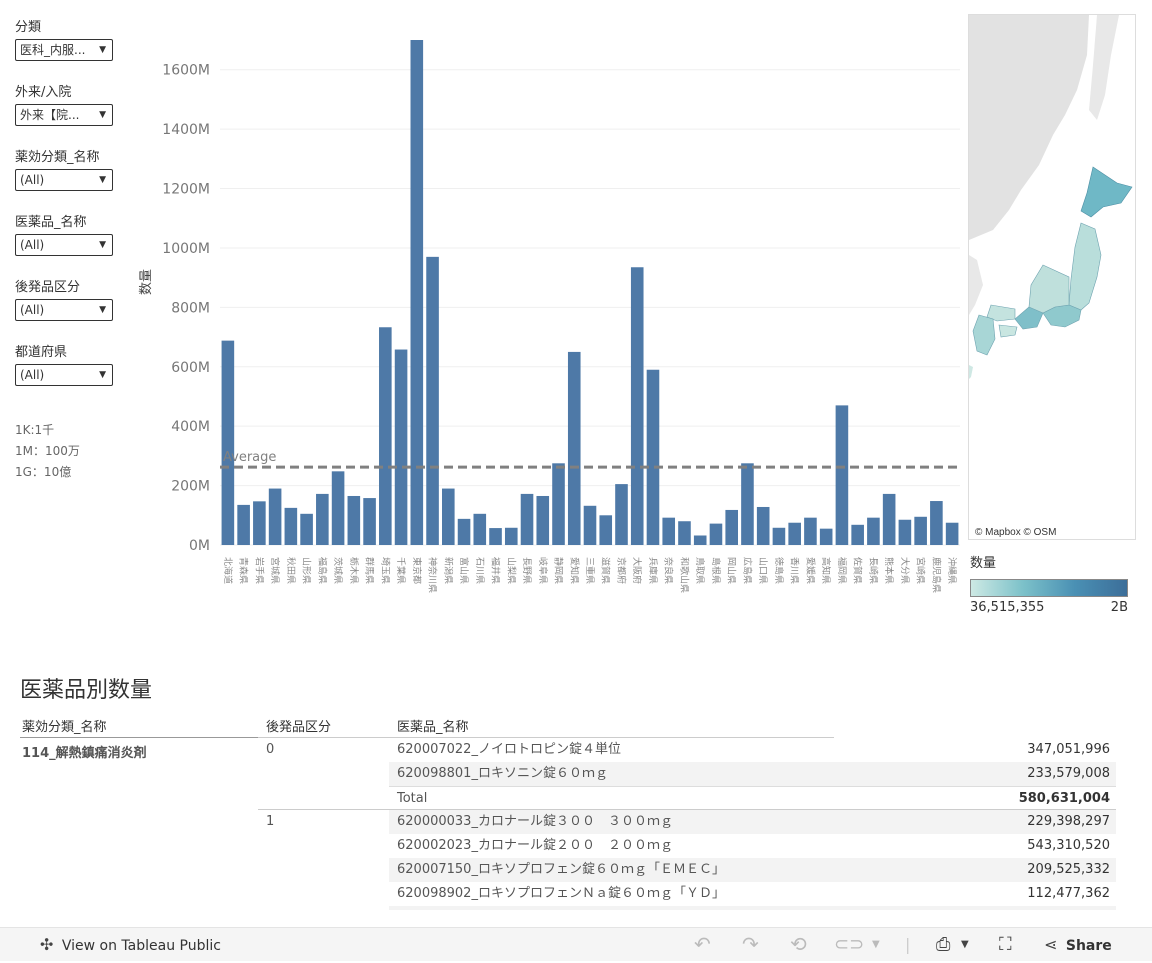  I want to click on header-divider, so click(139, 737).